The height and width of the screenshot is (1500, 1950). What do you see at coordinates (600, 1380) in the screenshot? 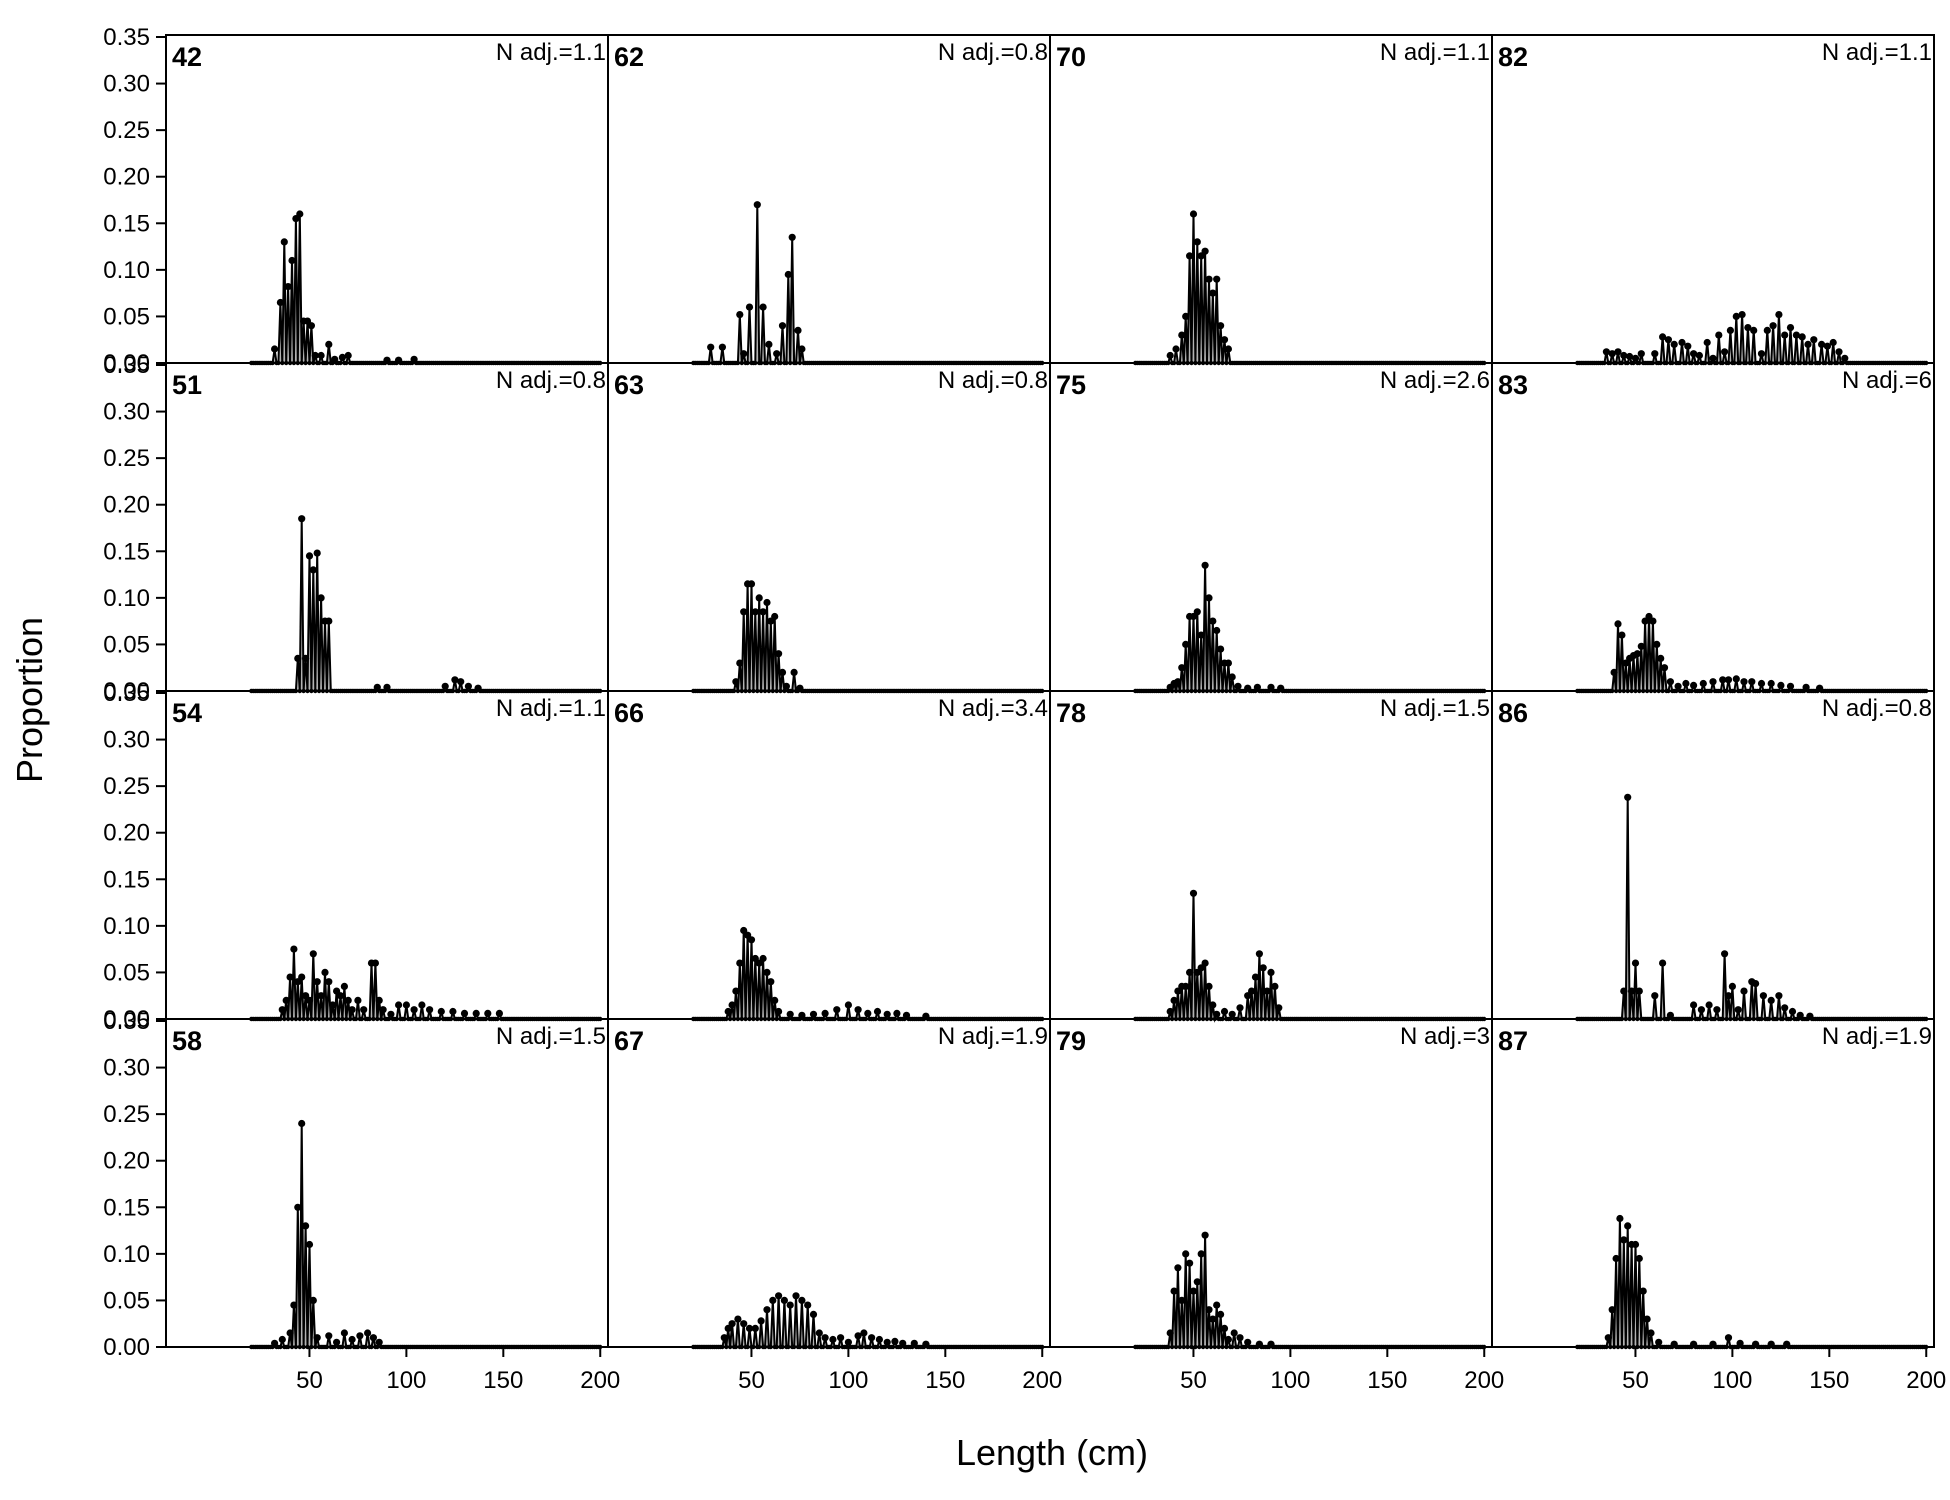
I see `x-tick-label: 200` at bounding box center [600, 1380].